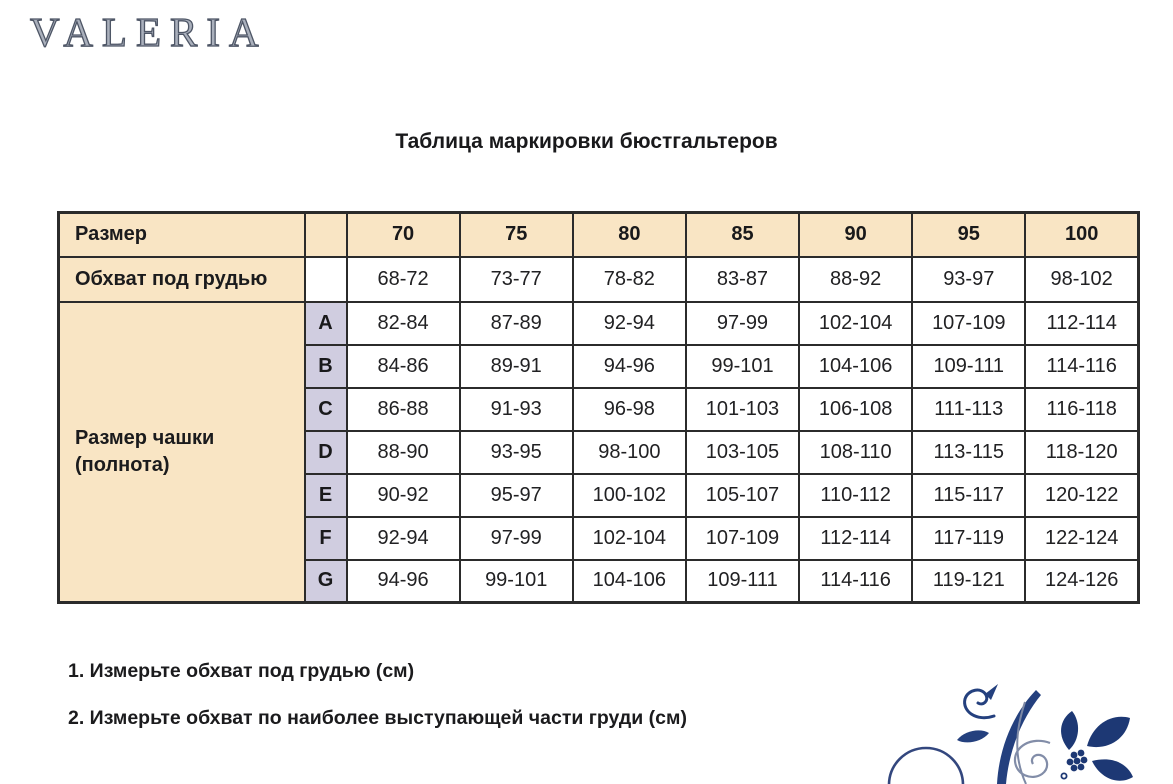 The image size is (1173, 784). I want to click on band-size-cell: 70, so click(403, 234).